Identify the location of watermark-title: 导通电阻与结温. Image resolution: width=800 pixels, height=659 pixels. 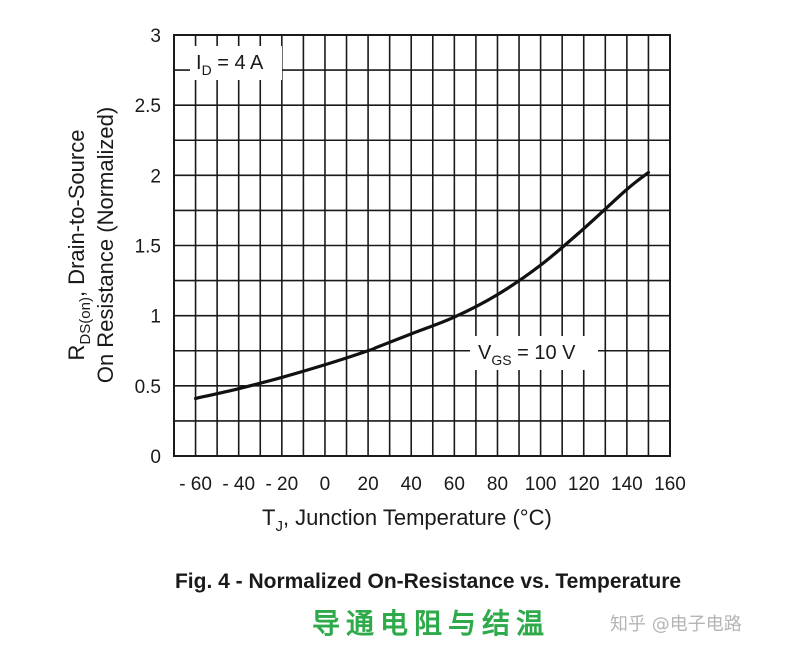
(431, 623).